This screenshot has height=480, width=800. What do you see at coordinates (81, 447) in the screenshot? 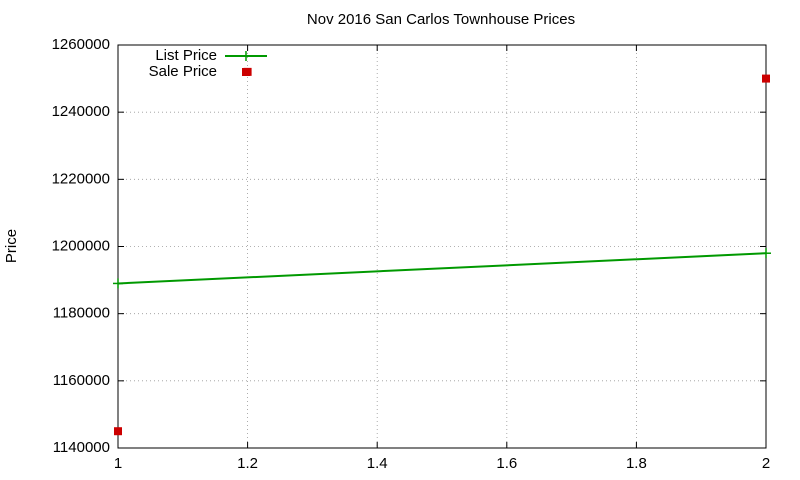
I see `y-tick-label: 1140000` at bounding box center [81, 447].